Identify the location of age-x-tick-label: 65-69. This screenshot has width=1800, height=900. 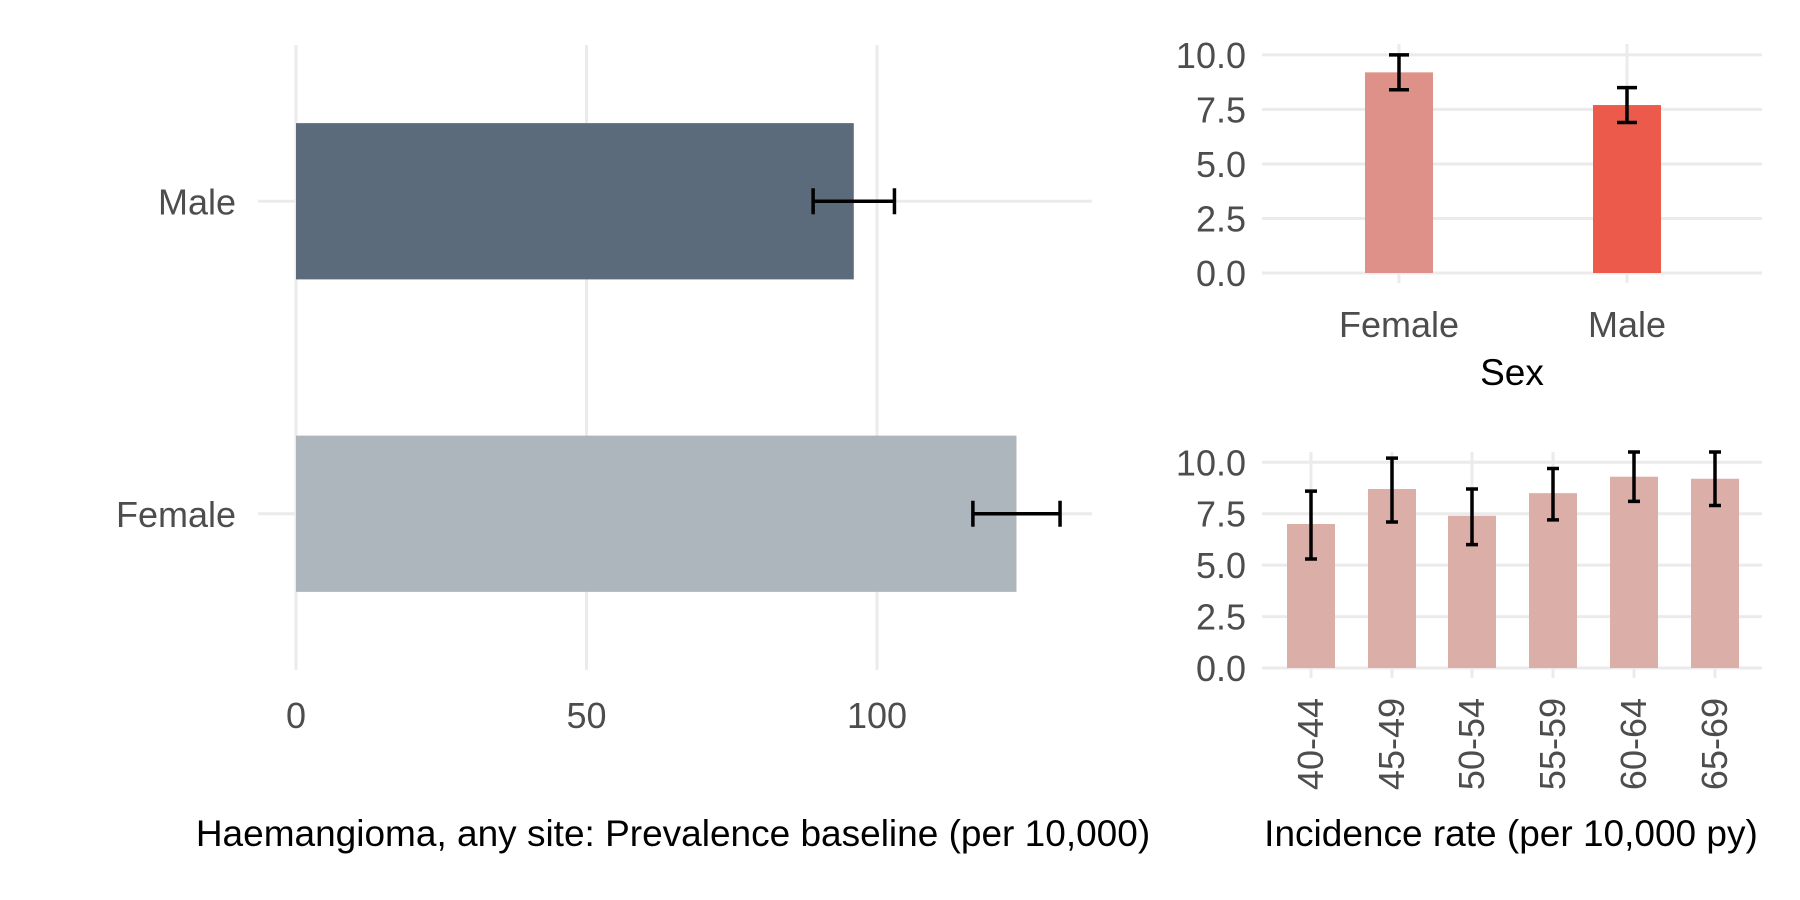
(1714, 744).